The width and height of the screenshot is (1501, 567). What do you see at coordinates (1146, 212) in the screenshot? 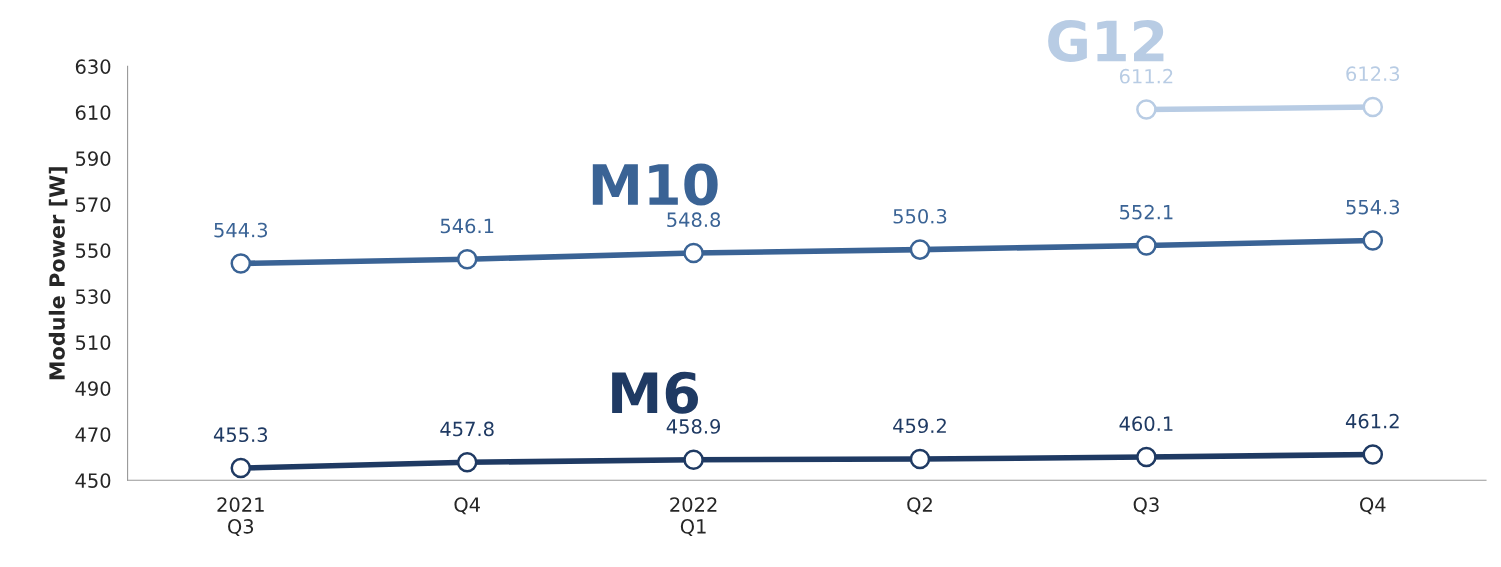
I see `data-label: 552.1` at bounding box center [1146, 212].